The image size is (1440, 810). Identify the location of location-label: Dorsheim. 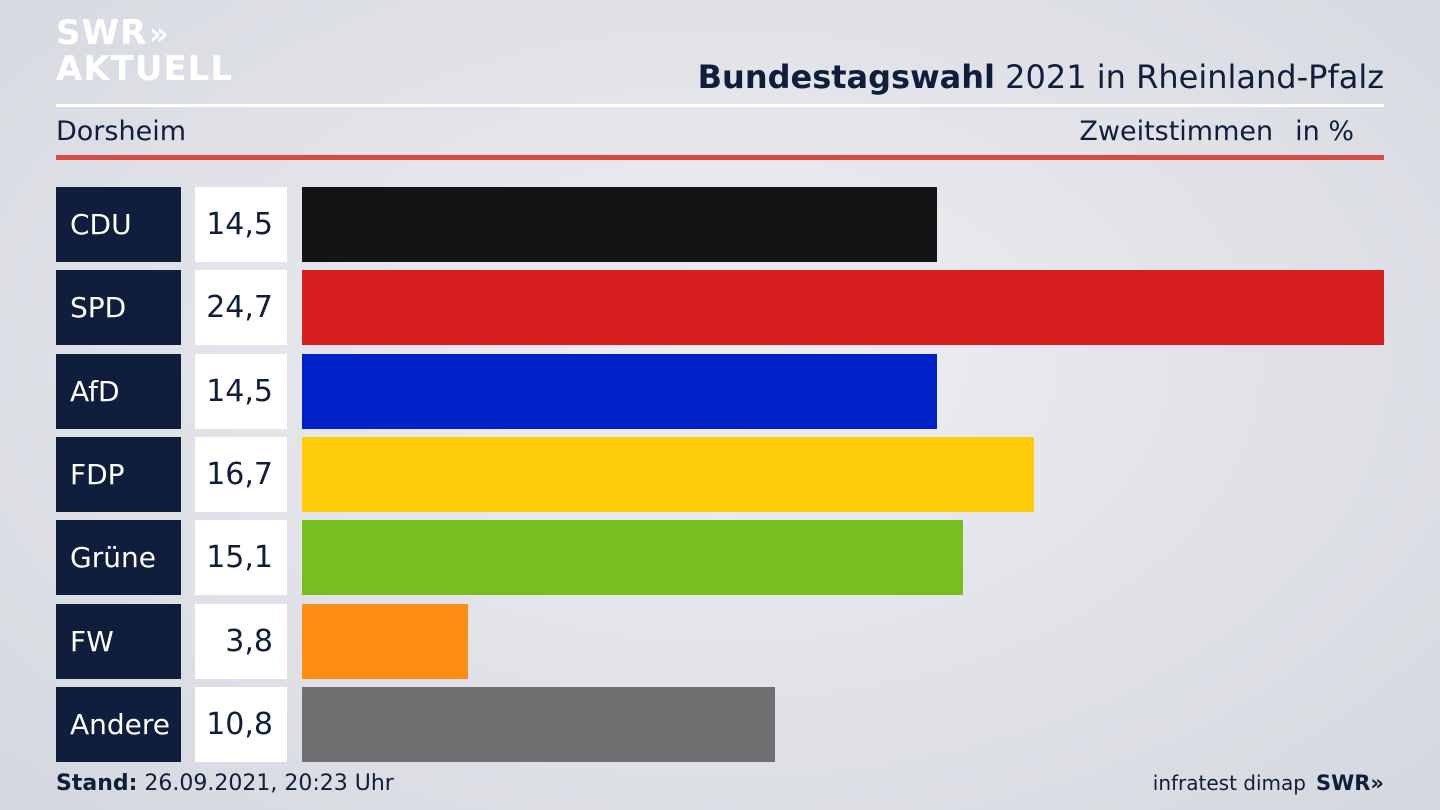
(121, 131).